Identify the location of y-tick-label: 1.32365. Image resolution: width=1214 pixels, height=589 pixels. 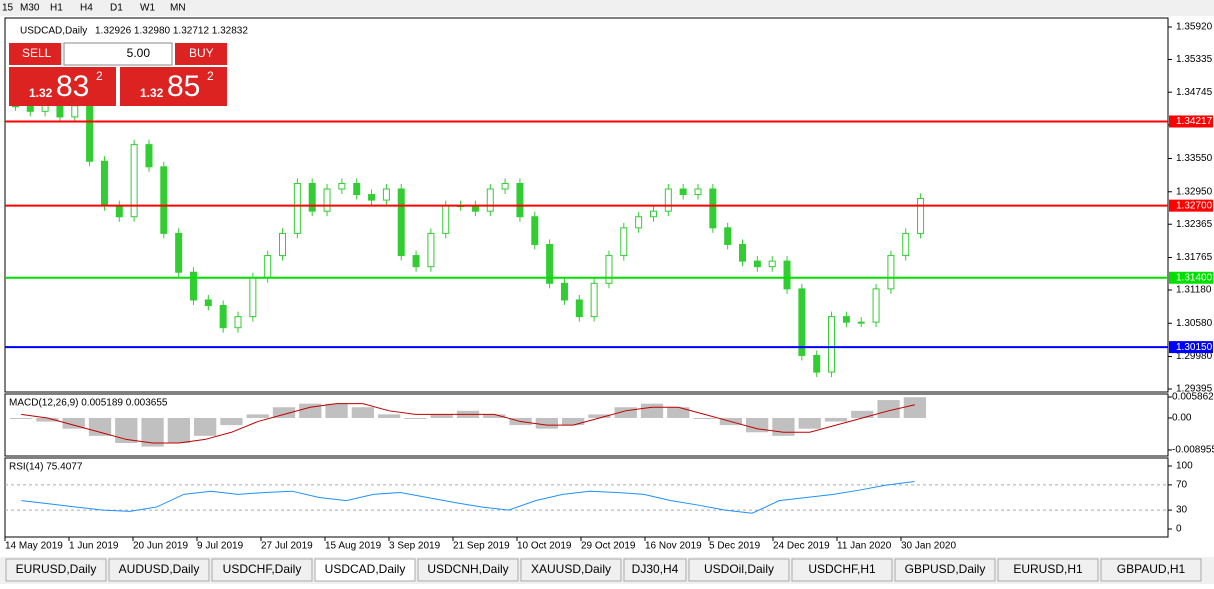
(1194, 224).